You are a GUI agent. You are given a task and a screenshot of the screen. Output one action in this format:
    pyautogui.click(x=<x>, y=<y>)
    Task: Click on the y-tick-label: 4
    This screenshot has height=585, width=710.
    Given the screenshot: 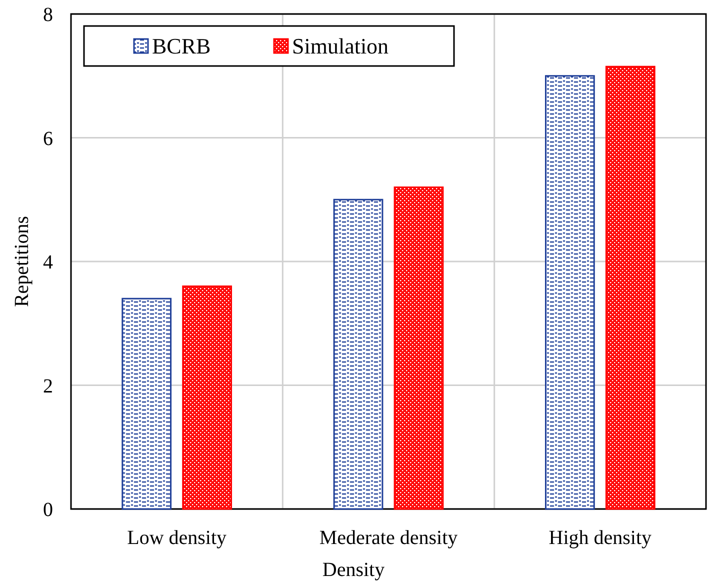 What is the action you would take?
    pyautogui.click(x=48, y=263)
    